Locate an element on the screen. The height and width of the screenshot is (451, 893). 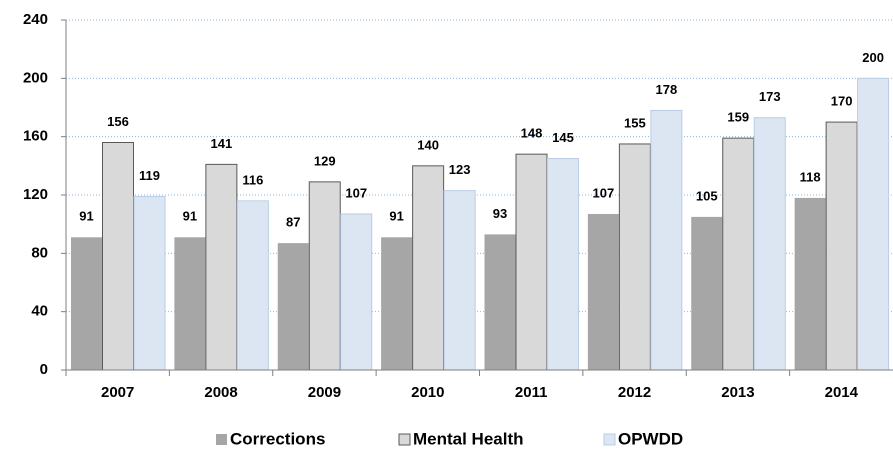
data-label: 178 is located at coordinates (667, 89).